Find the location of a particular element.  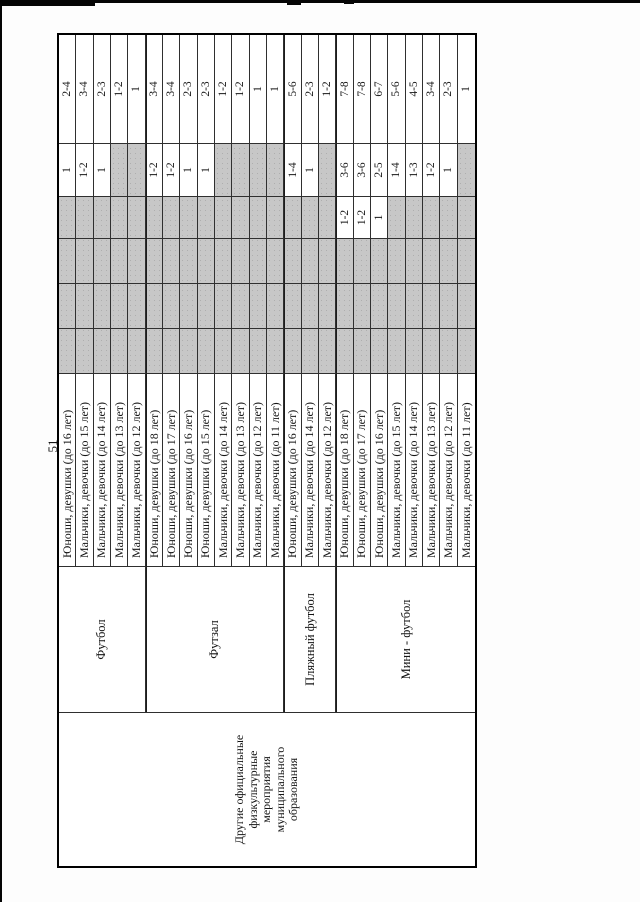

age-cell: Юноши, девушки (до 15 лет) is located at coordinates (206, 469).